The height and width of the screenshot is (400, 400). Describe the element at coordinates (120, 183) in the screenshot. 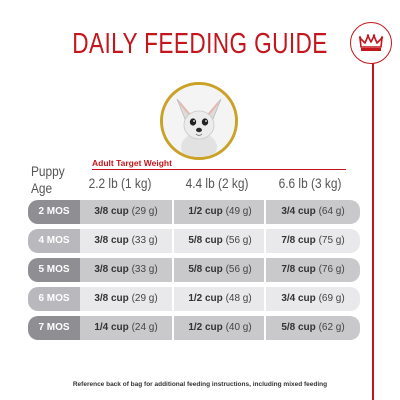

I see `weight-header-1: 2.2 lb (1 kg)` at that location.